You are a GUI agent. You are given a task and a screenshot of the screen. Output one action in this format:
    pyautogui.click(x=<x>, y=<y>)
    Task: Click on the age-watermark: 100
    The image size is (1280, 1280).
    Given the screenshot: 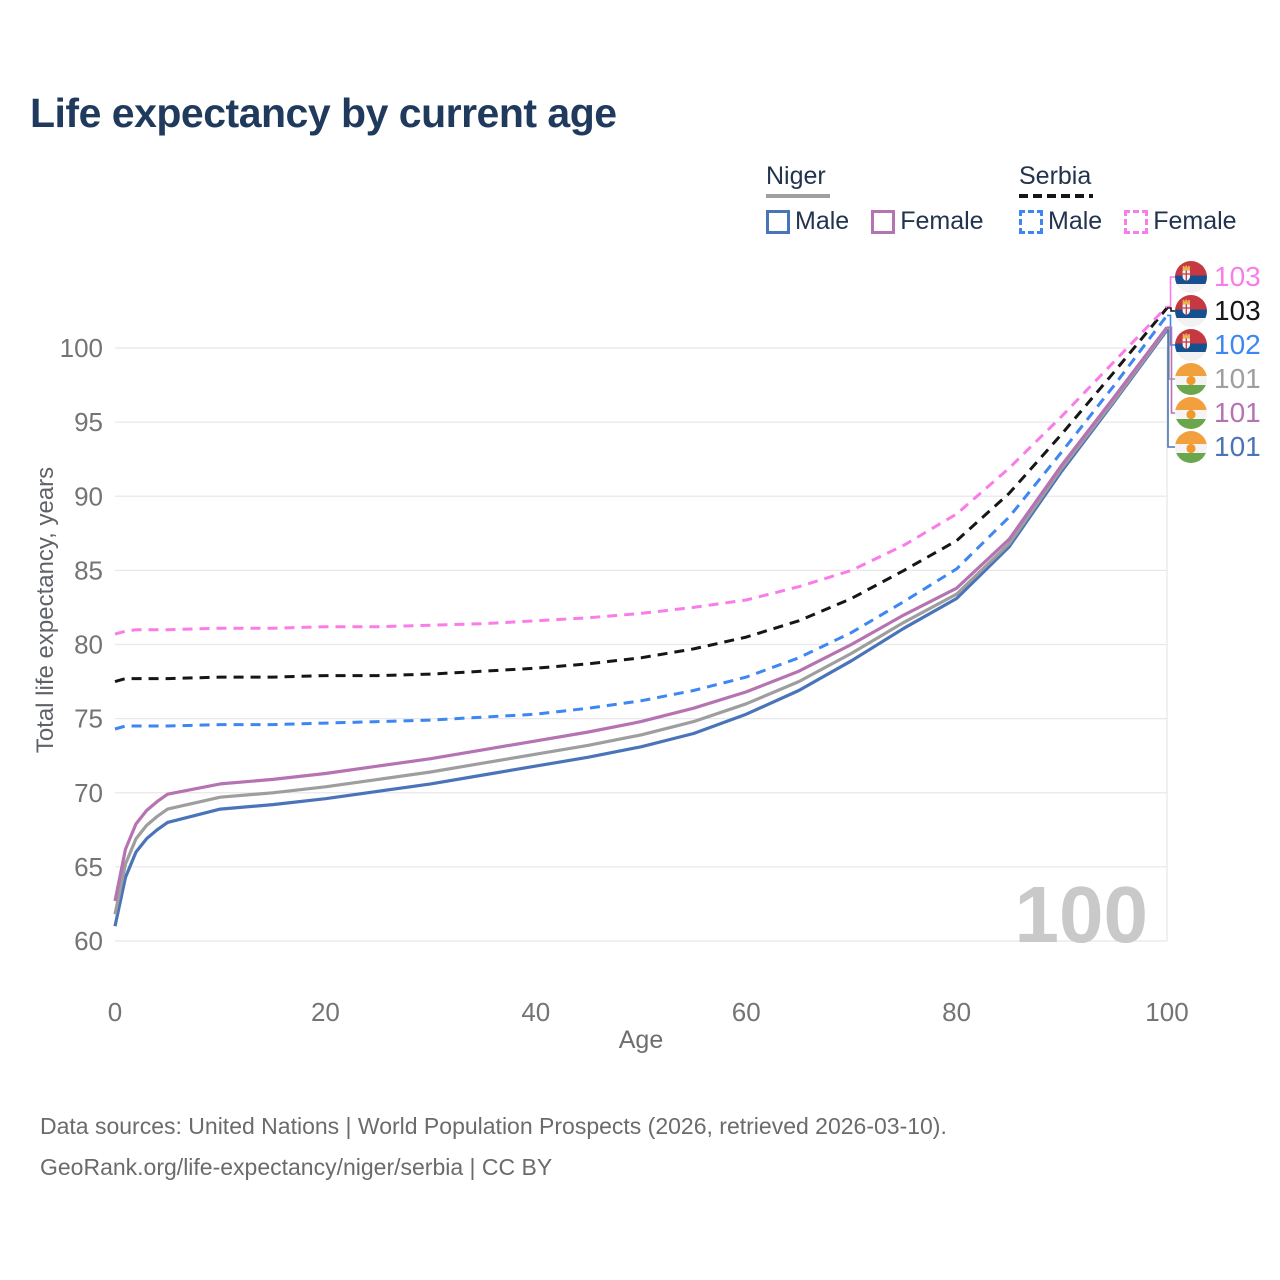 What is the action you would take?
    pyautogui.click(x=1081, y=914)
    